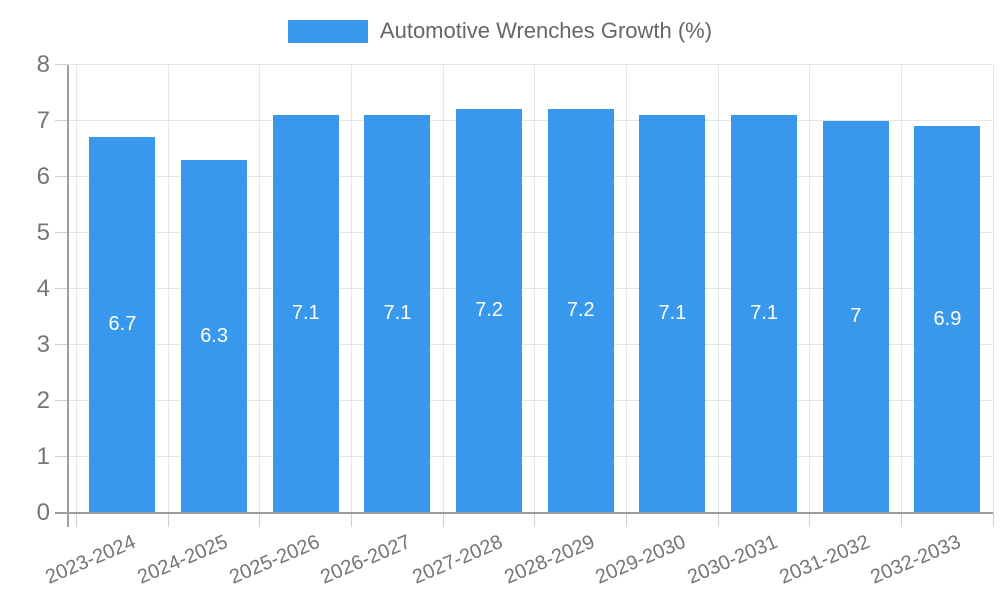 The height and width of the screenshot is (600, 1000). What do you see at coordinates (546, 30) in the screenshot?
I see `legend-label: Automotive Wrenches Growth (%)` at bounding box center [546, 30].